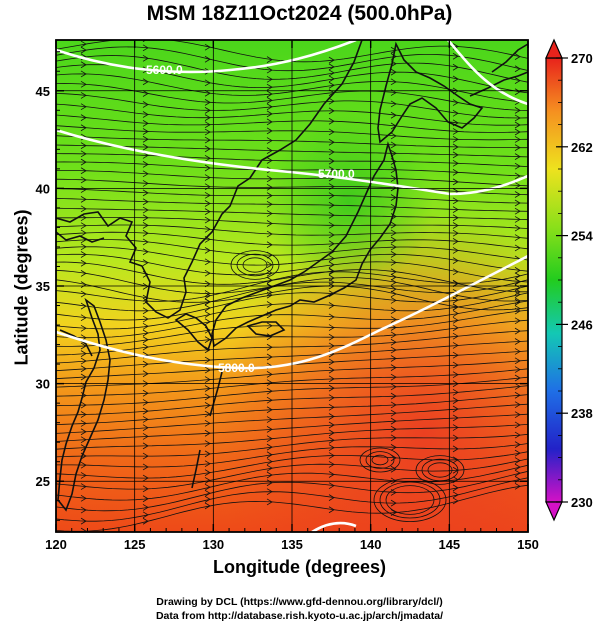 Image resolution: width=599 pixels, height=625 pixels. Describe the element at coordinates (213, 544) in the screenshot. I see `x-tick-label: 130` at that location.